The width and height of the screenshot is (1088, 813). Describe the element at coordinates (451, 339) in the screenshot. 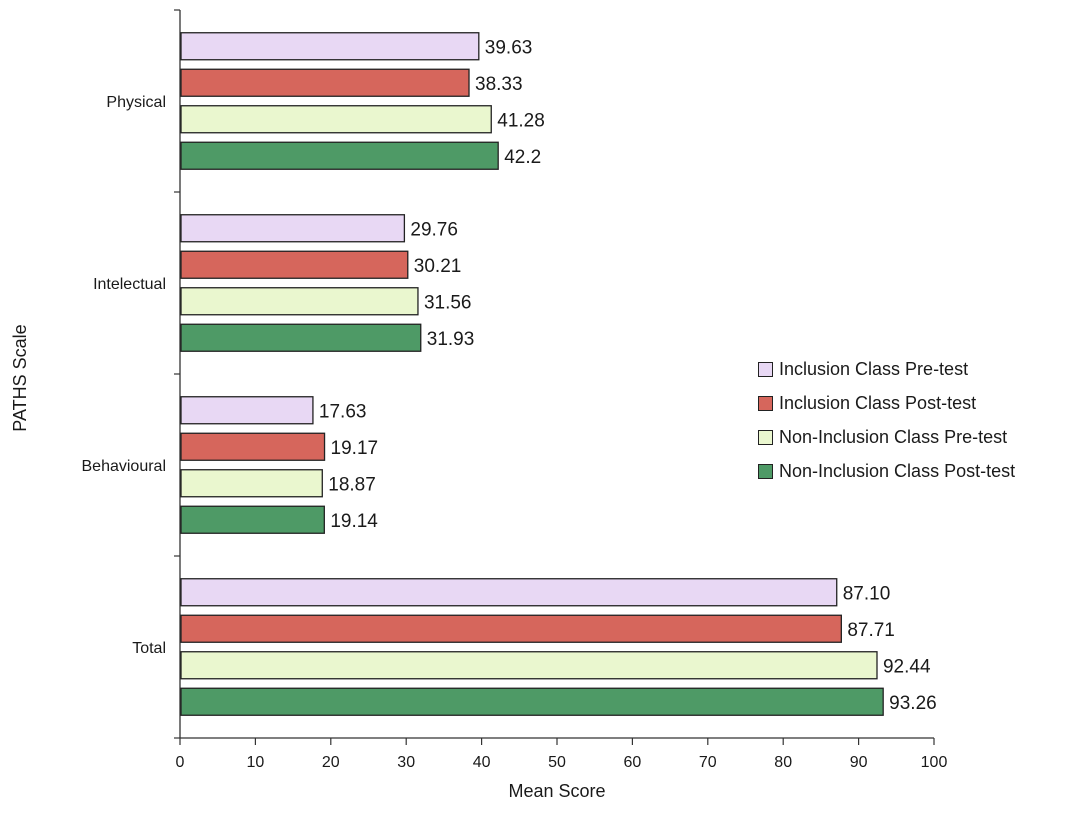

I see `data-label: 31.93` at that location.